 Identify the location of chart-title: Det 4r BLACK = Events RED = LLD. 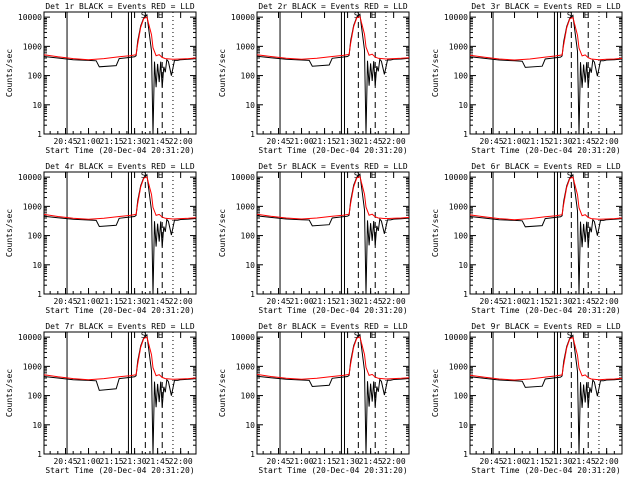
(119, 166).